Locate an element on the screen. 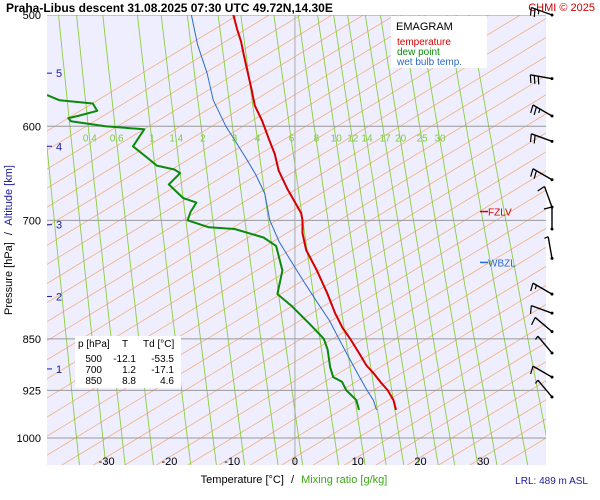 The width and height of the screenshot is (600, 500). pressure-tick-label: 850 is located at coordinates (32, 340).